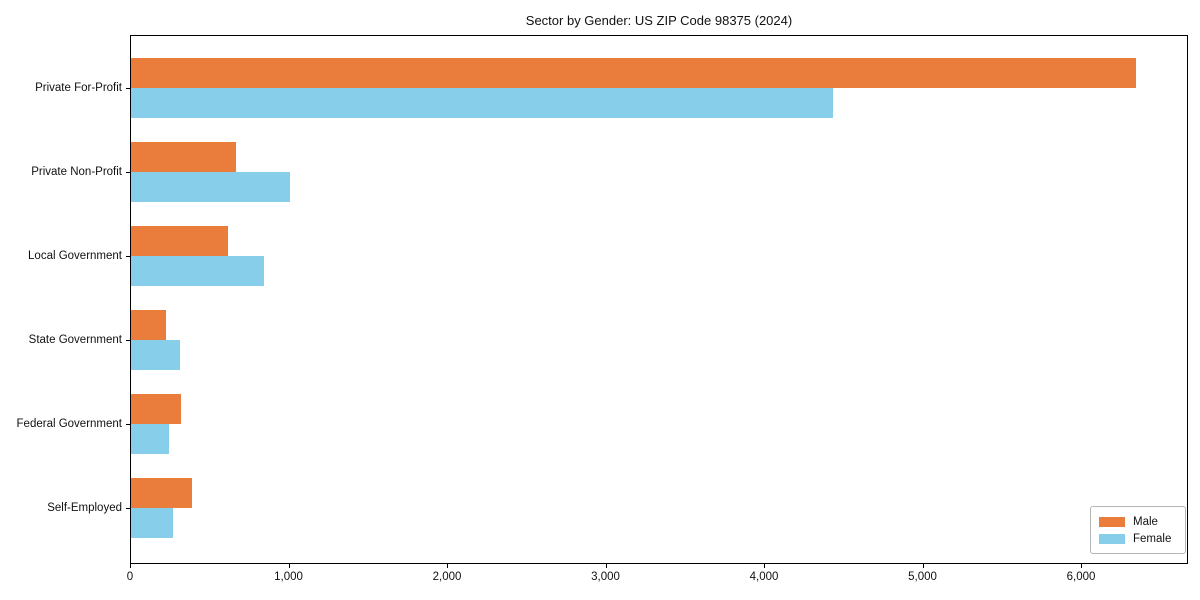  What do you see at coordinates (605, 577) in the screenshot?
I see `x-axis-tick-label: 3,000` at bounding box center [605, 577].